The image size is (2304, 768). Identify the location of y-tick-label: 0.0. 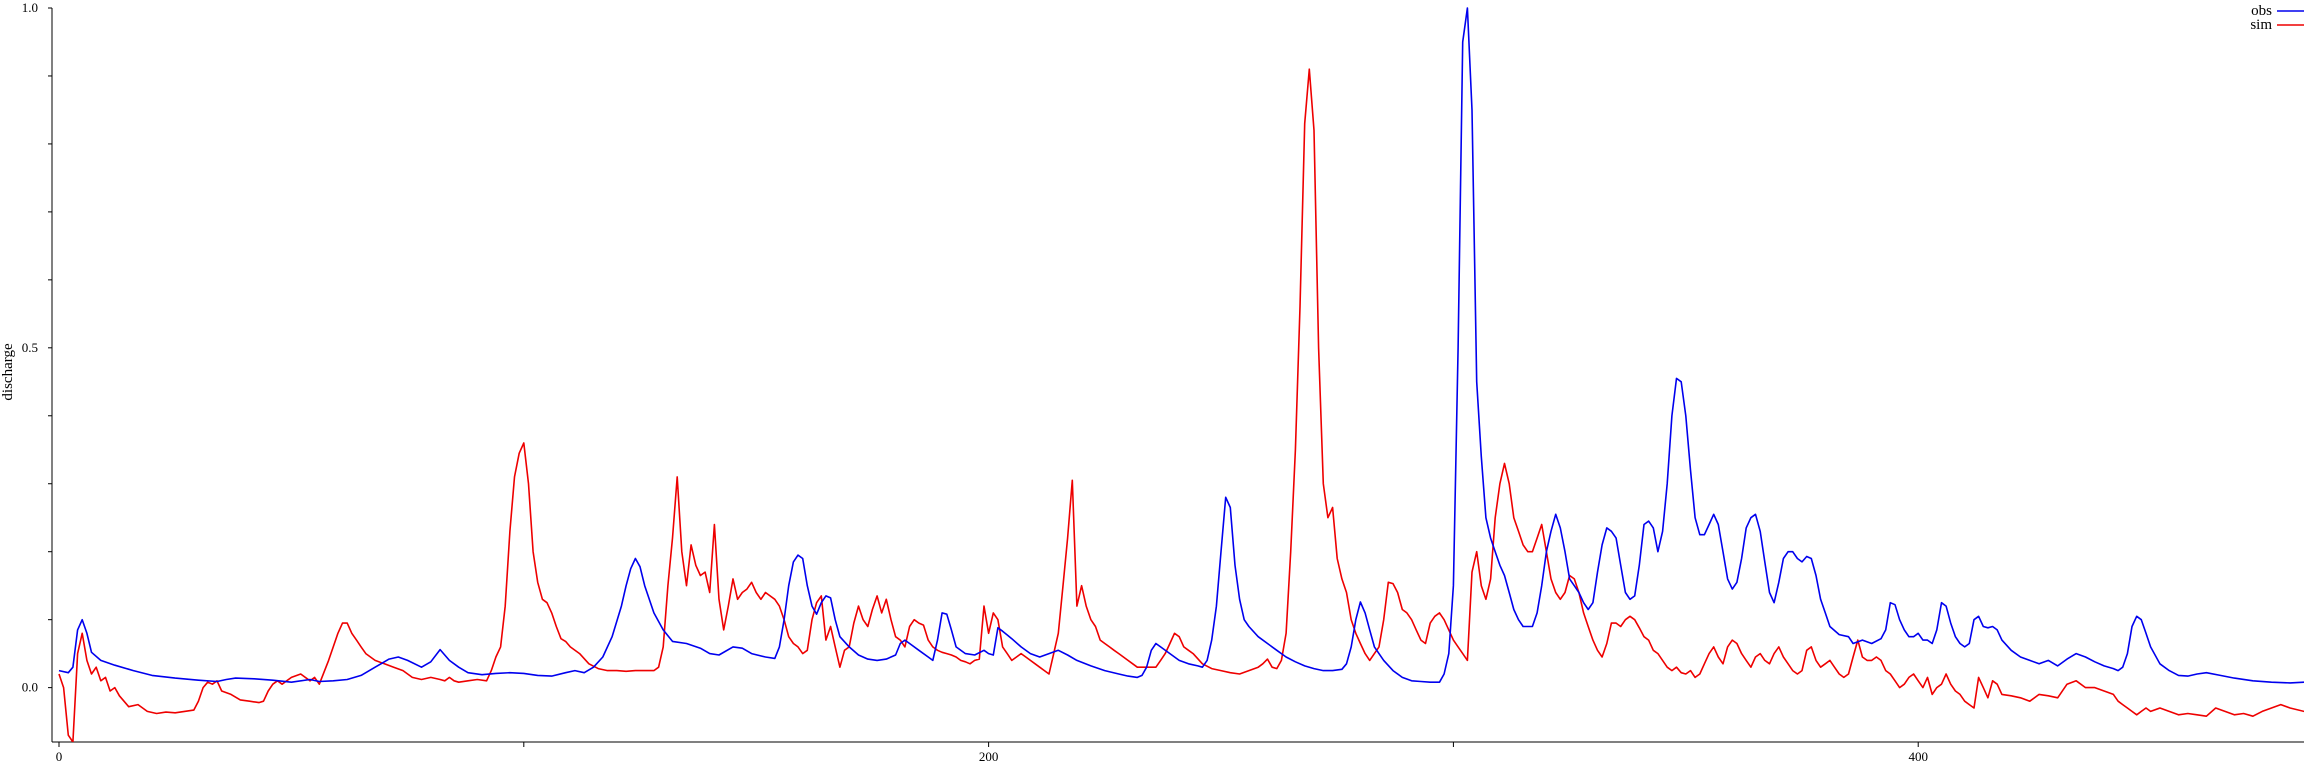
(30, 687).